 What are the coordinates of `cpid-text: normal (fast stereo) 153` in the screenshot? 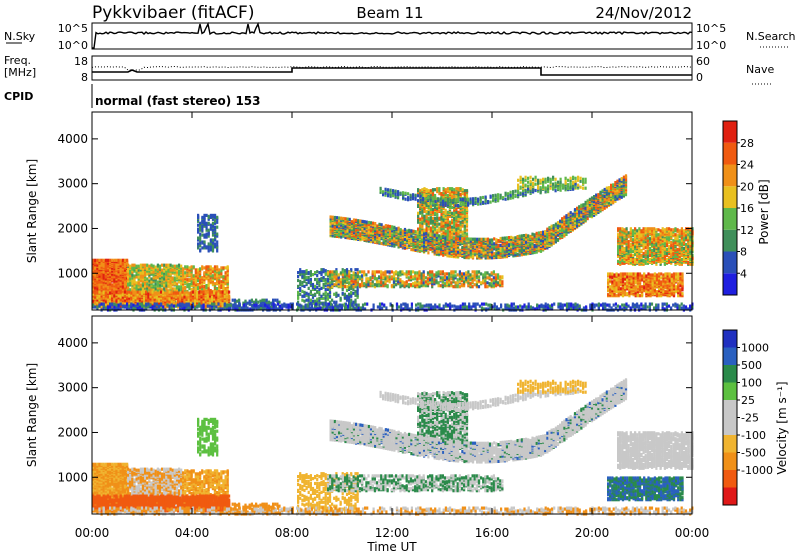 It's located at (178, 101).